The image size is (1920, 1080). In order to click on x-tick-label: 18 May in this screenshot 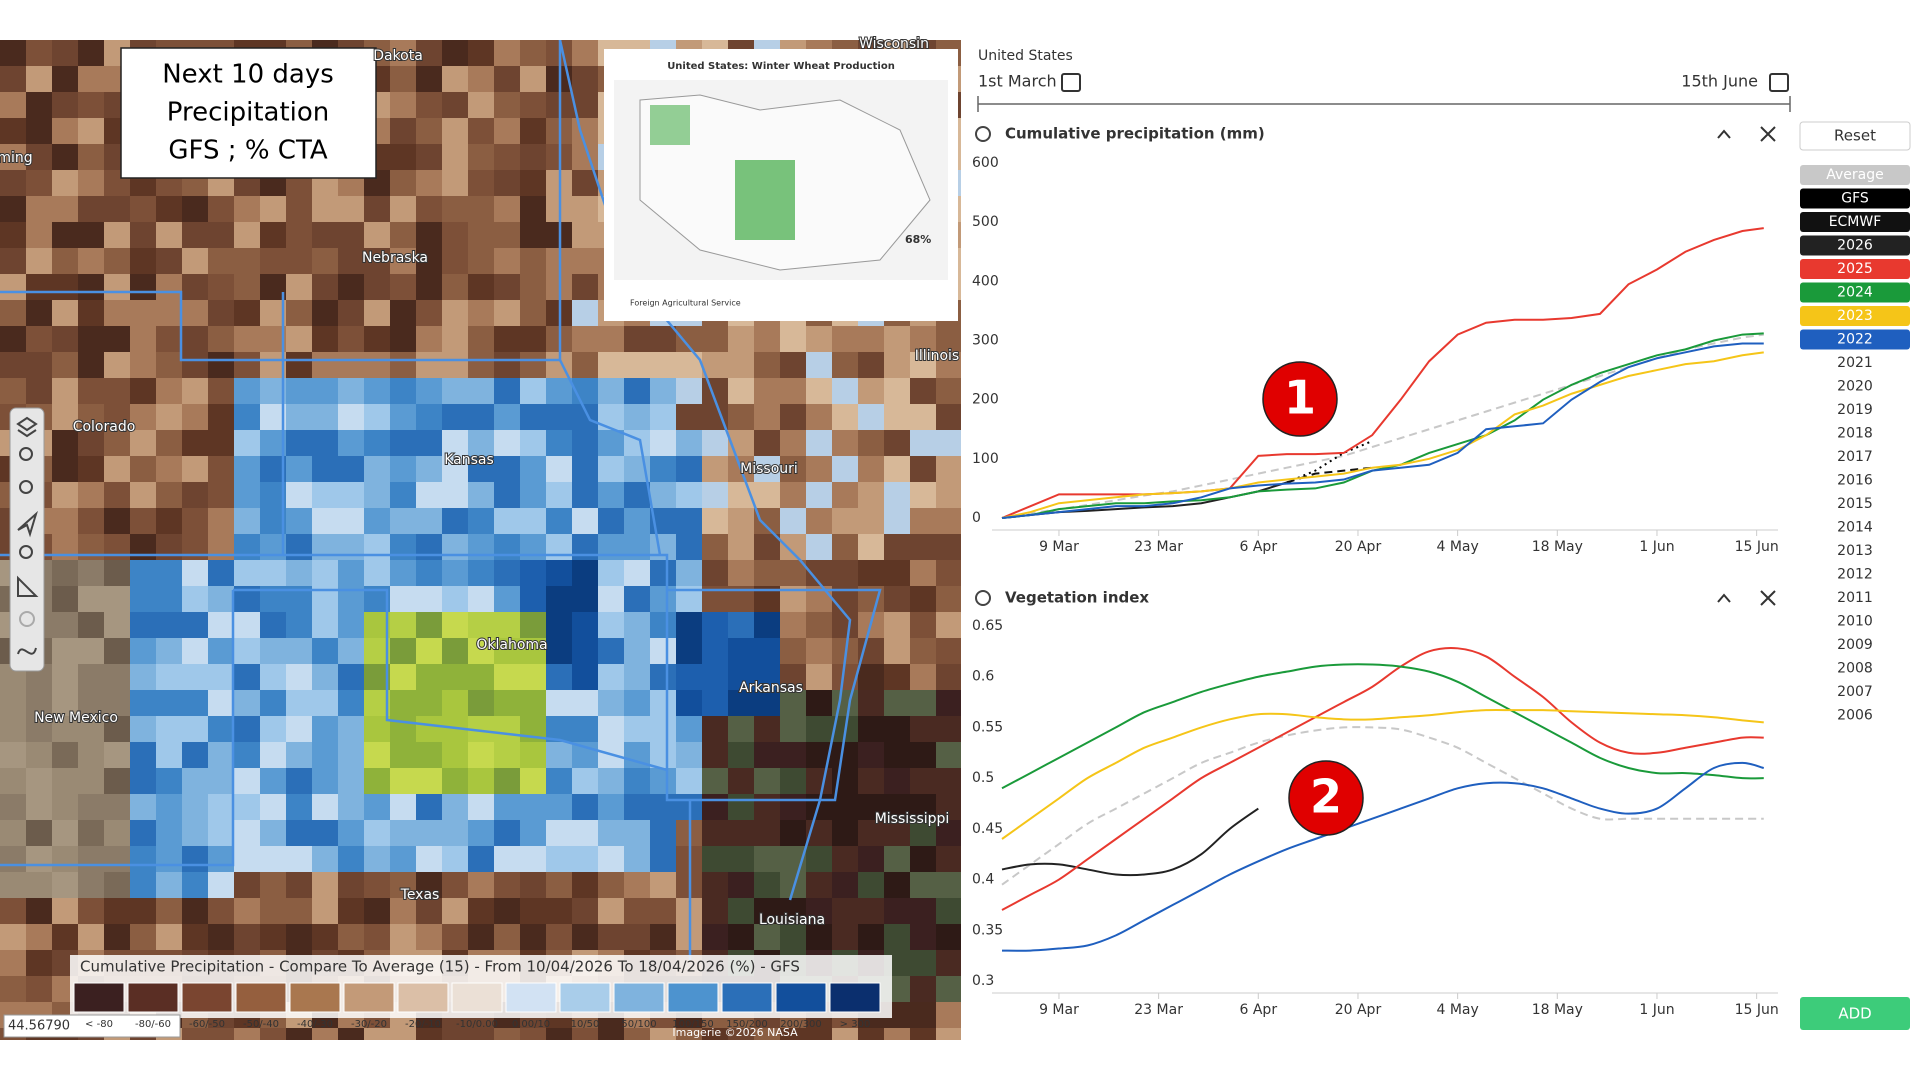, I will do `click(1557, 547)`.